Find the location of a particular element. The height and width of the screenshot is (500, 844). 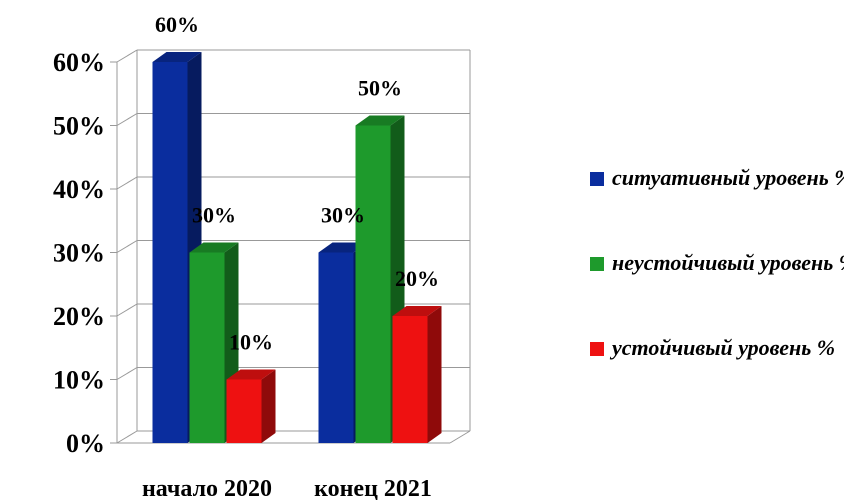

legend-entry: ситуативный уровень % is located at coordinates (717, 178).